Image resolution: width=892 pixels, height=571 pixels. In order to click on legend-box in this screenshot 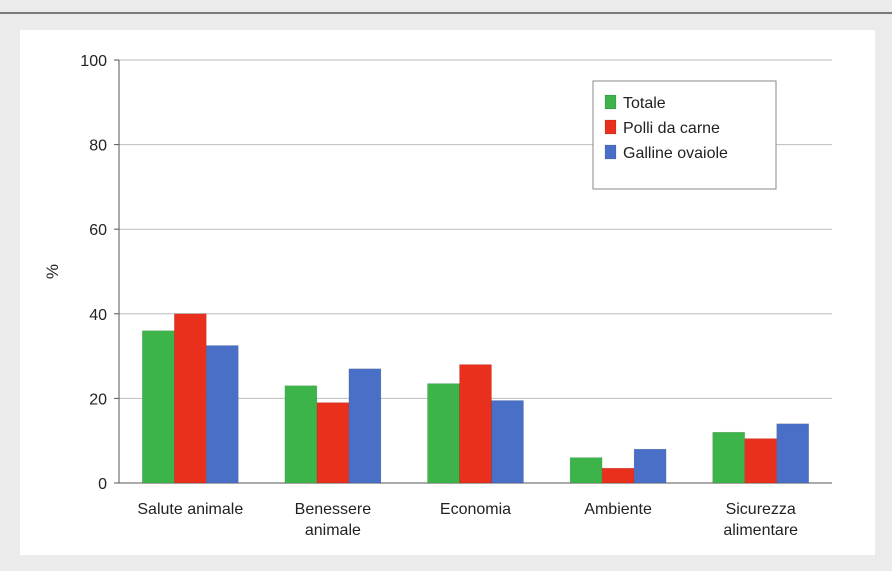, I will do `click(684, 135)`.